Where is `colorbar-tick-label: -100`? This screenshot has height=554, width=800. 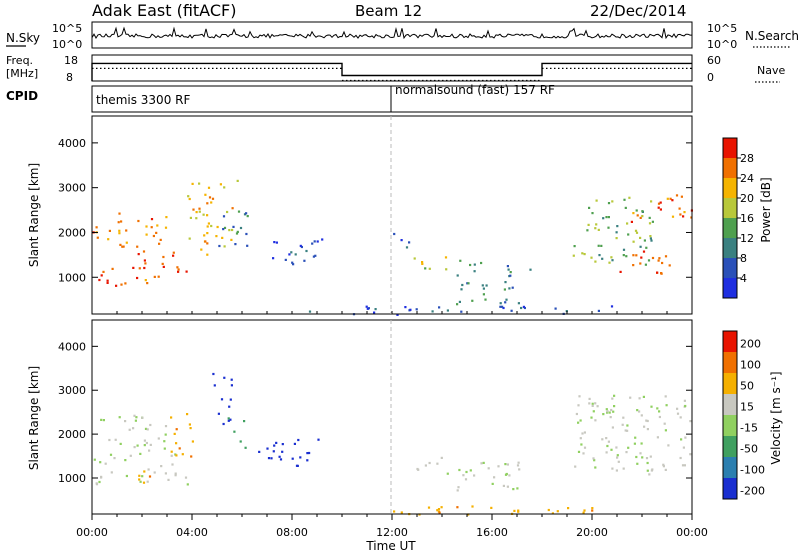 colorbar-tick-label: -100 is located at coordinates (752, 470).